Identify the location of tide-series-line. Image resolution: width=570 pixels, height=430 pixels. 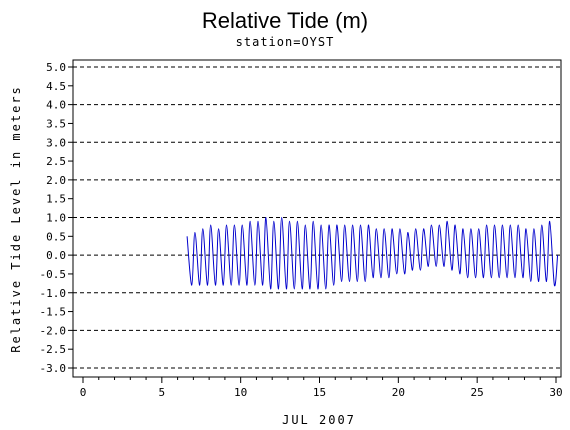
(372, 253).